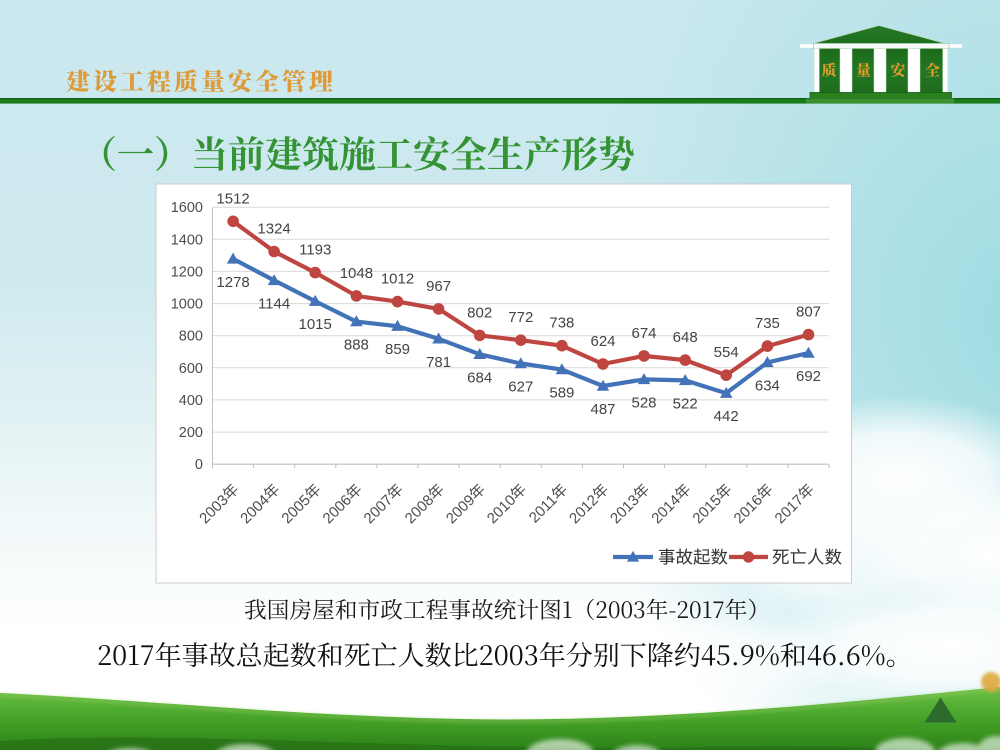 This screenshot has height=750, width=1000. What do you see at coordinates (187, 272) in the screenshot?
I see `svg-text: 1200` at bounding box center [187, 272].